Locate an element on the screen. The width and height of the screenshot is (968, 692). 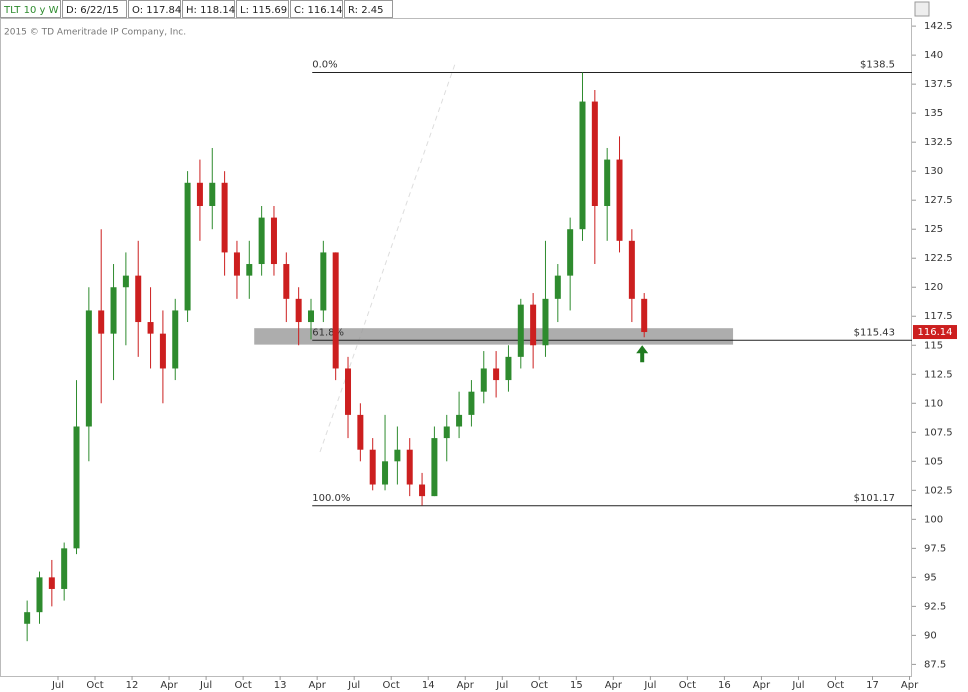
y-tick-label: 142.5 is located at coordinates (938, 26).